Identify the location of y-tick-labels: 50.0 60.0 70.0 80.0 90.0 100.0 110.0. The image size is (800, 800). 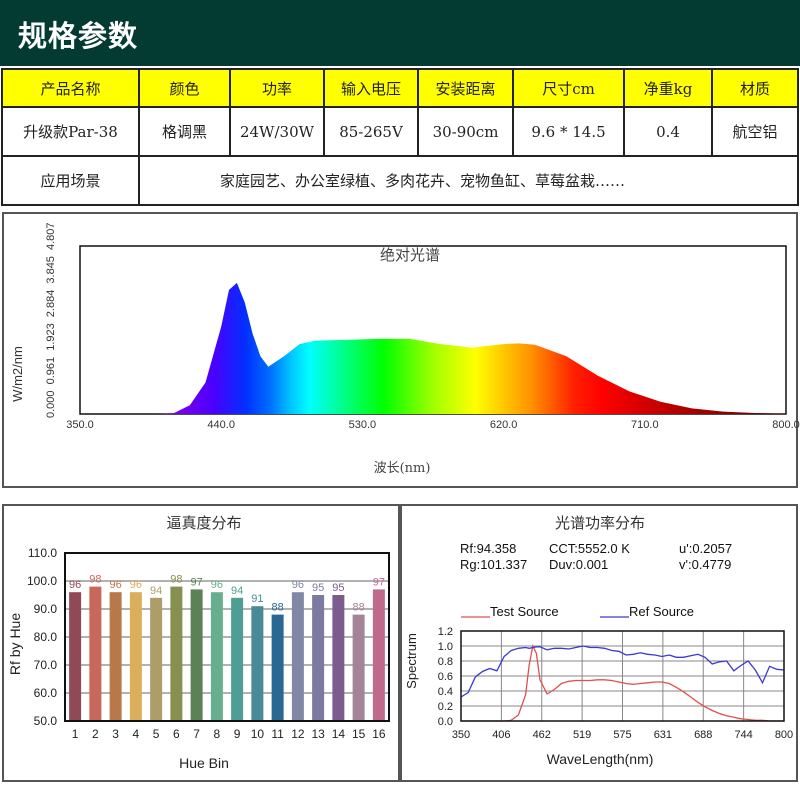
(42, 637).